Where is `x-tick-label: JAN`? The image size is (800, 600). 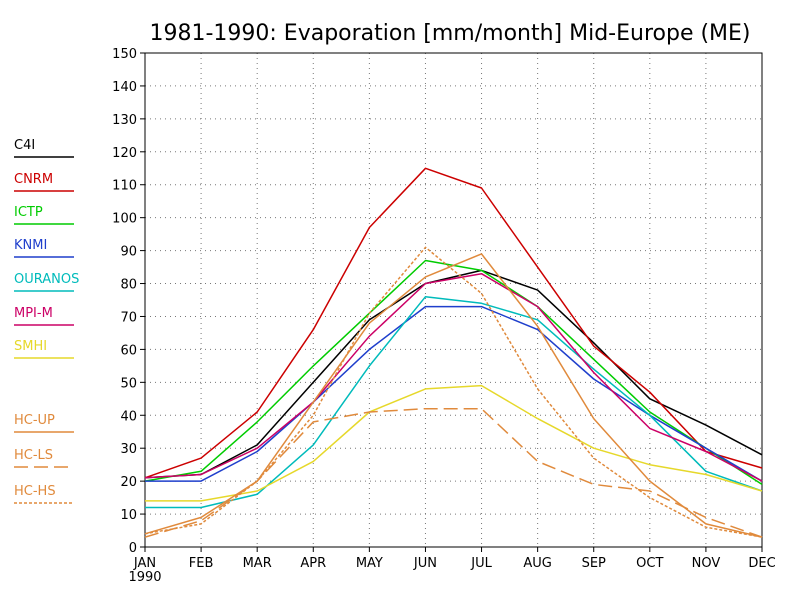 x-tick-label: JAN is located at coordinates (144, 563).